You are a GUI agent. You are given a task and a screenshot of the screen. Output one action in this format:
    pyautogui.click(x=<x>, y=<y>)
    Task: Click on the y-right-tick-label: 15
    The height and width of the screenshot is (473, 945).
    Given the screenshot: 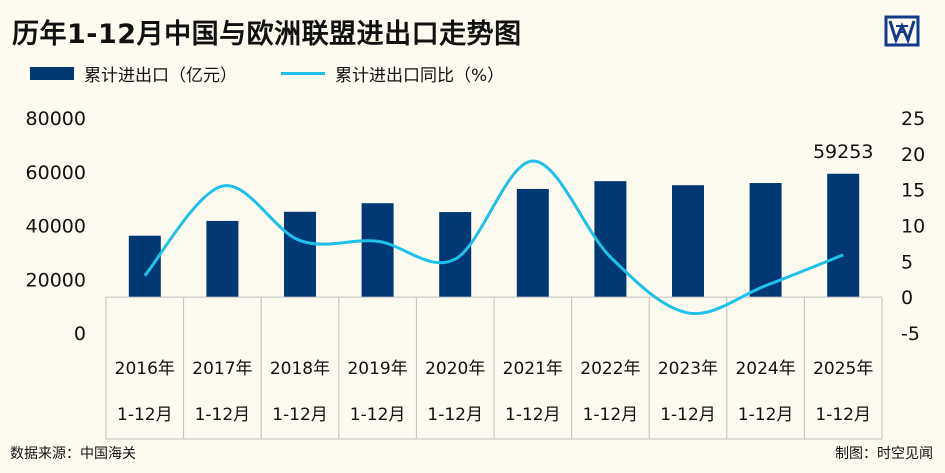 What is the action you would take?
    pyautogui.click(x=913, y=191)
    